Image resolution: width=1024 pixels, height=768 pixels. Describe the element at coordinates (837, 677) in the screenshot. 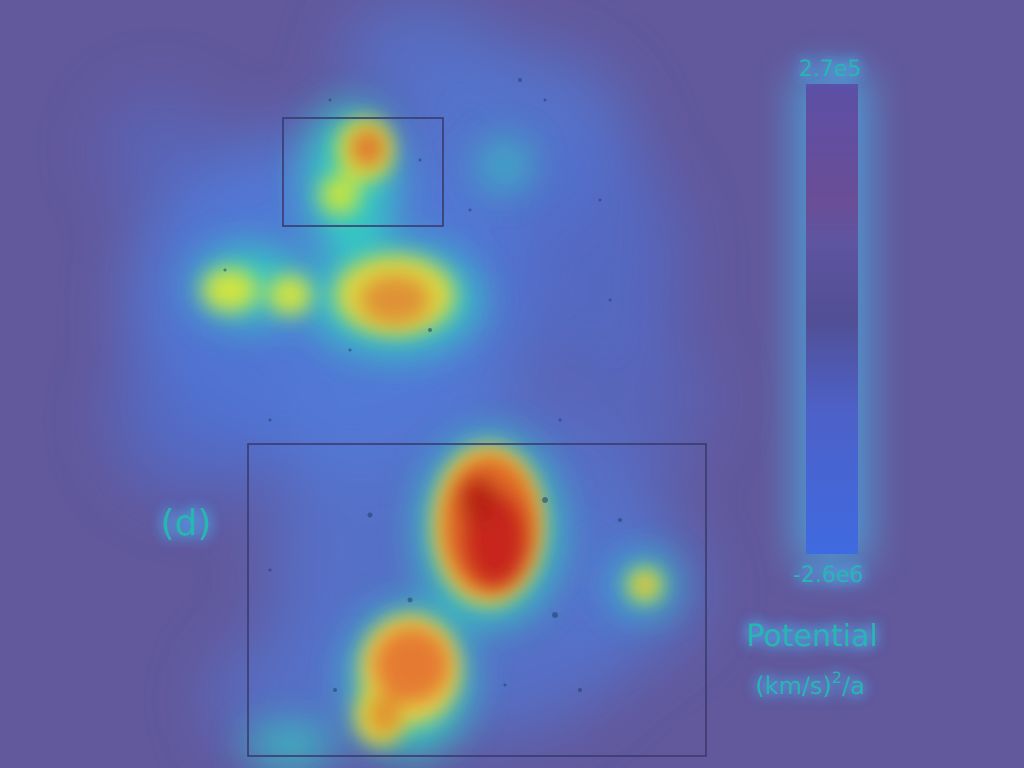

I see `units-exponent: 2` at that location.